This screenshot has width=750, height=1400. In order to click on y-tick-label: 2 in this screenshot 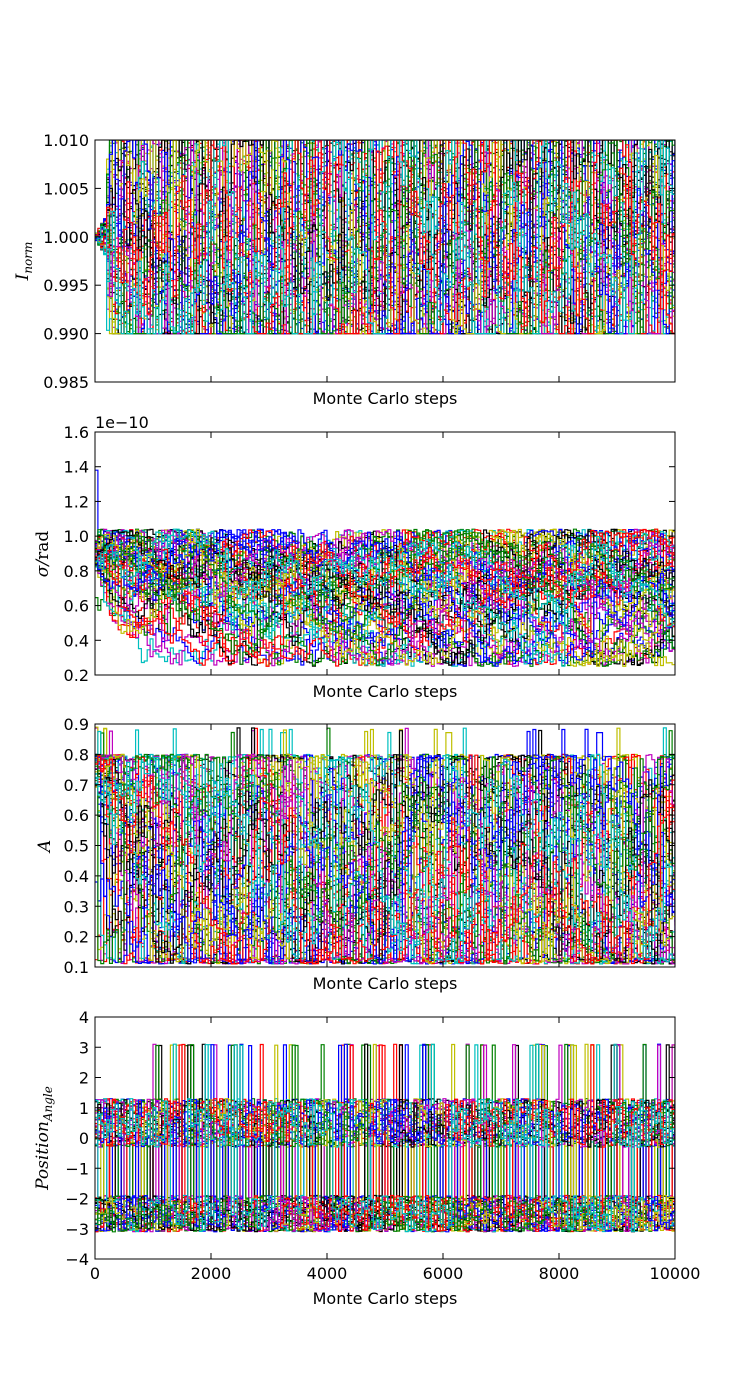, I will do `click(84, 1078)`.